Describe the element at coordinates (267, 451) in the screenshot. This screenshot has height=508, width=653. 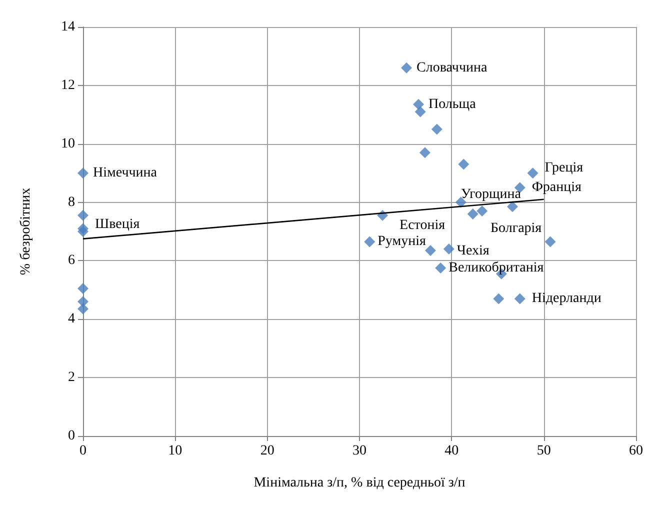
I see `x-tick-label: 20` at that location.